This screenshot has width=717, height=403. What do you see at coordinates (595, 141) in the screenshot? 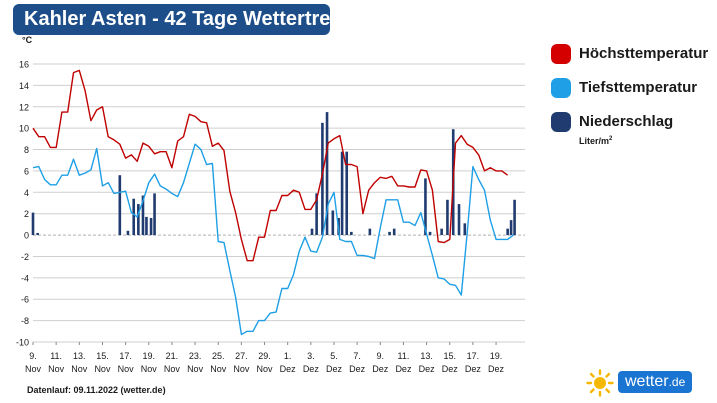
I see `legend-precip-unit: Liter/m2` at bounding box center [595, 141].